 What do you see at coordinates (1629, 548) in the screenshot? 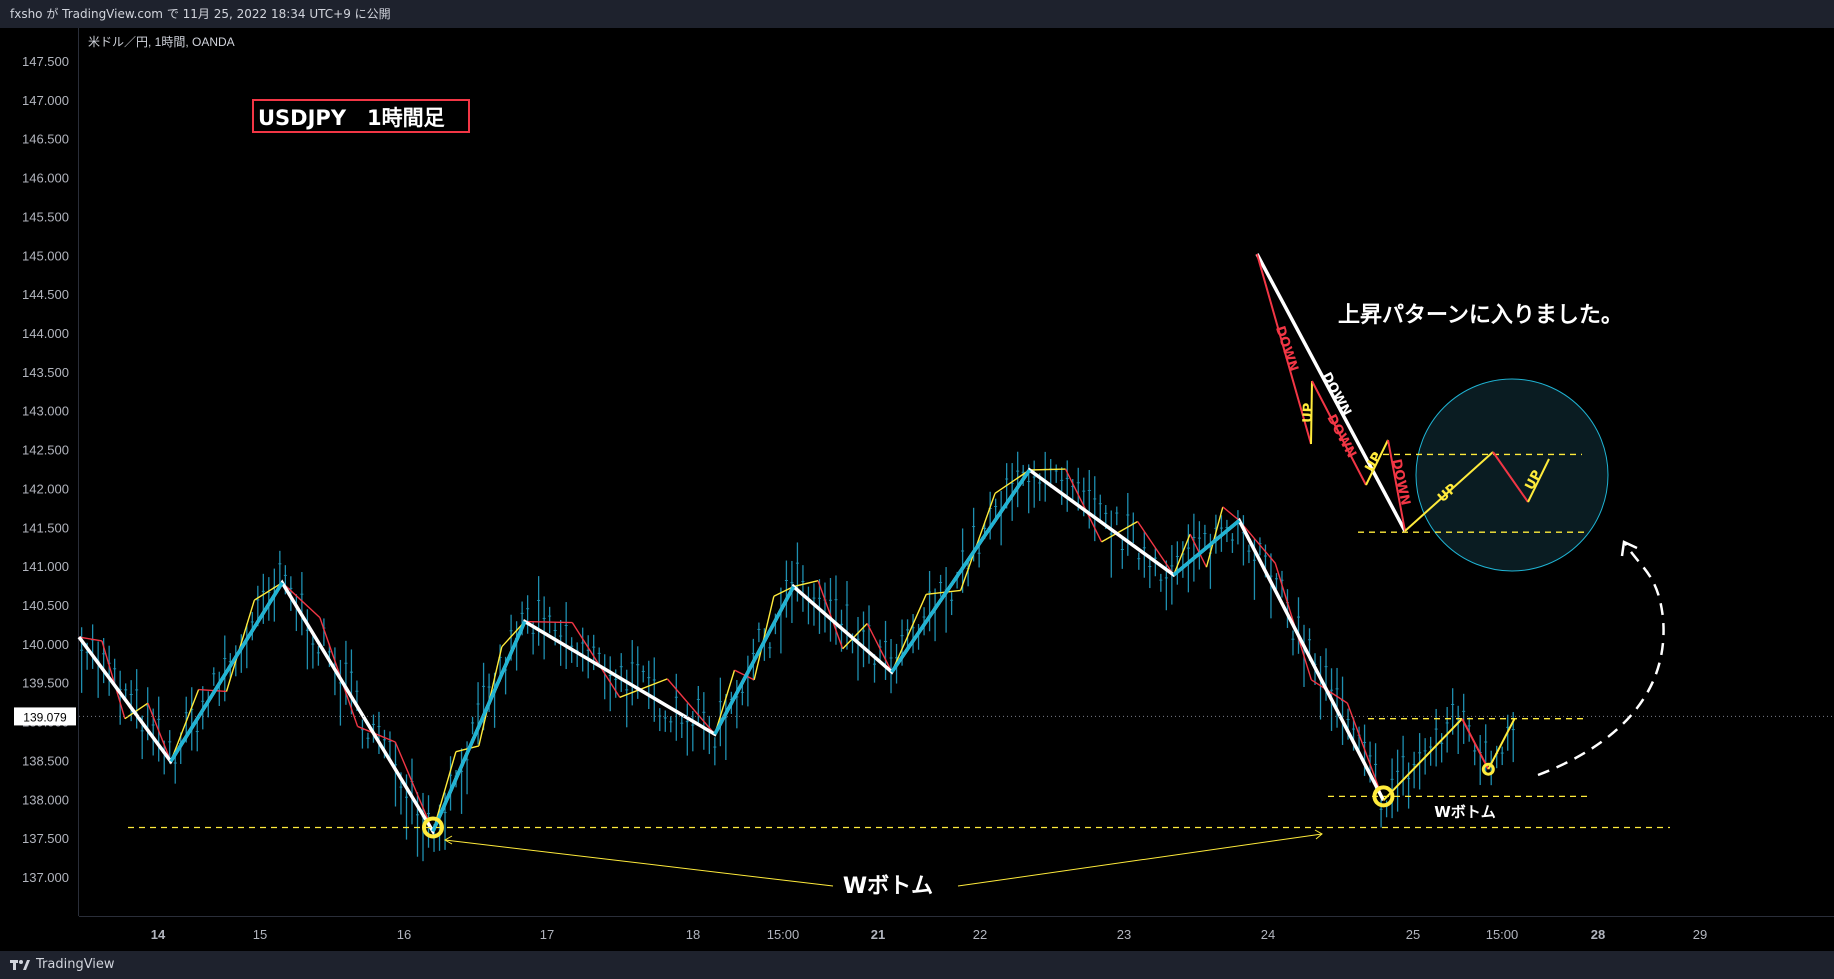
I see `forecast-arrowhead` at bounding box center [1629, 548].